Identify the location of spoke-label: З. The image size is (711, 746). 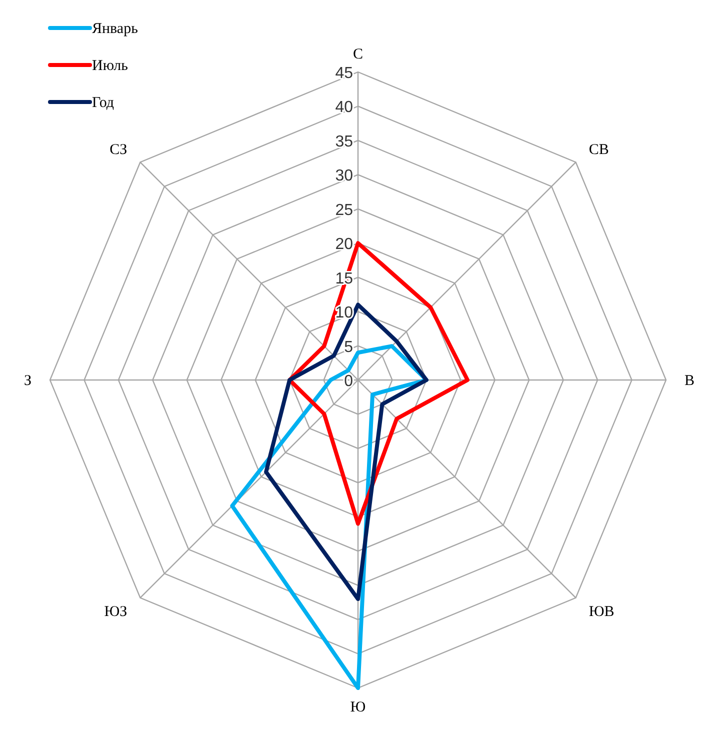
(28, 381).